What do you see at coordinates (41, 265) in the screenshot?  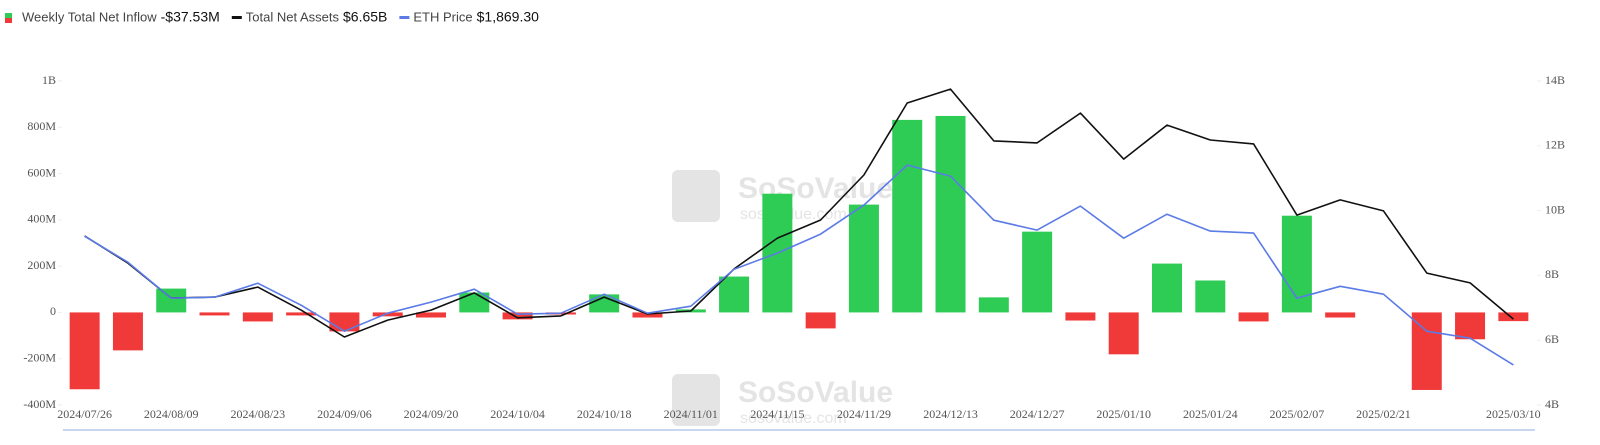 I see `y-tick-label: 200M` at bounding box center [41, 265].